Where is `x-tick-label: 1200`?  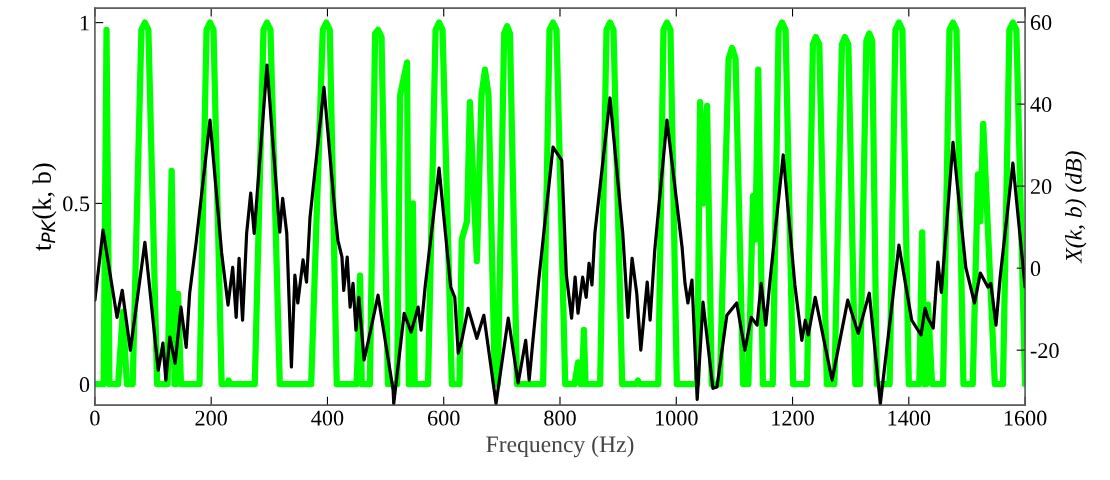 x-tick-label: 1200 is located at coordinates (793, 418).